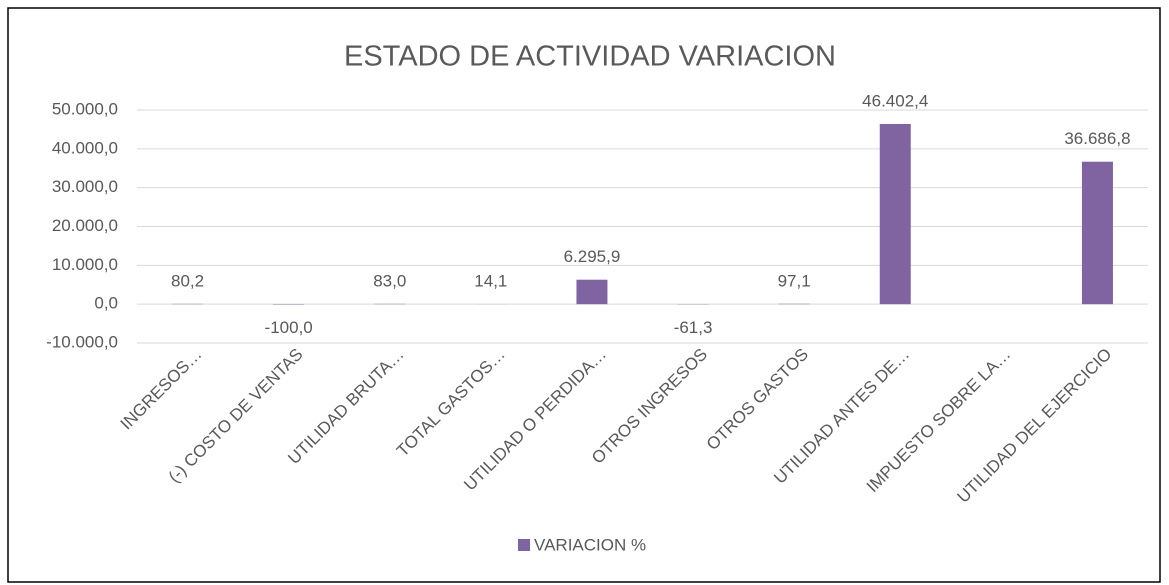 The width and height of the screenshot is (1169, 585). Describe the element at coordinates (82, 341) in the screenshot. I see `y-tick-label: -10.000,0` at that location.